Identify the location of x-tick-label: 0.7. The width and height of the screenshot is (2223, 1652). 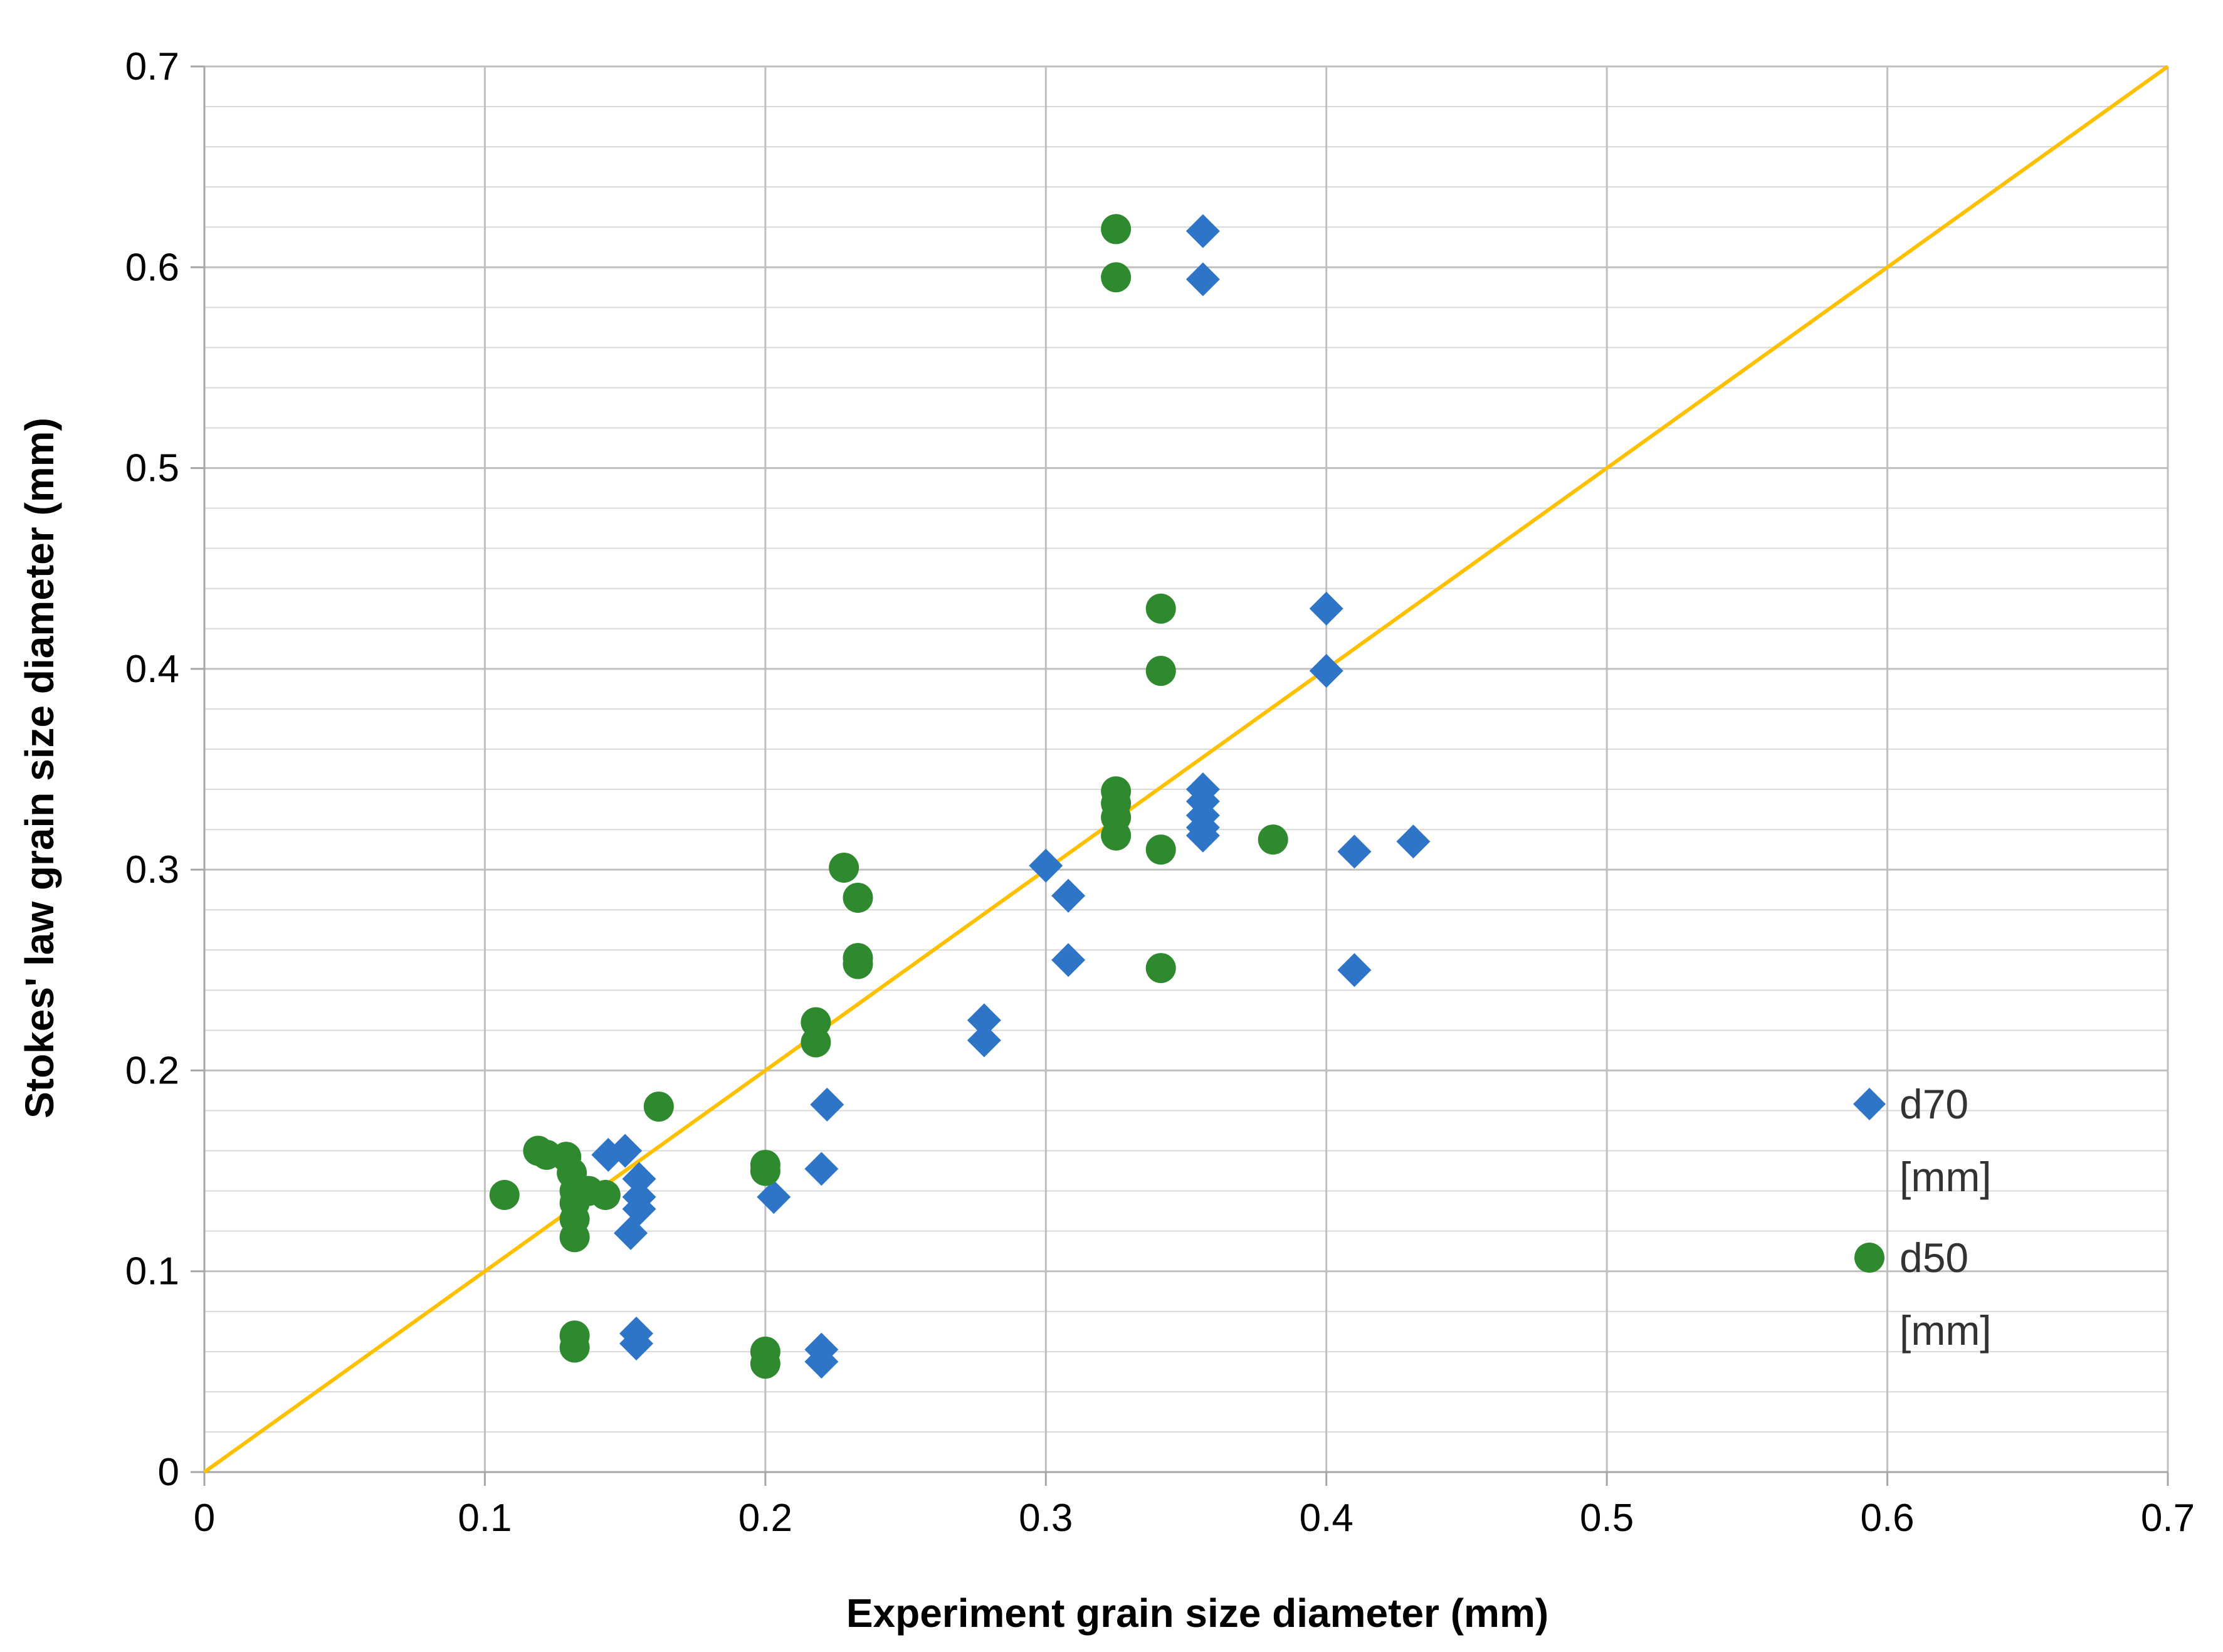
(2168, 1518).